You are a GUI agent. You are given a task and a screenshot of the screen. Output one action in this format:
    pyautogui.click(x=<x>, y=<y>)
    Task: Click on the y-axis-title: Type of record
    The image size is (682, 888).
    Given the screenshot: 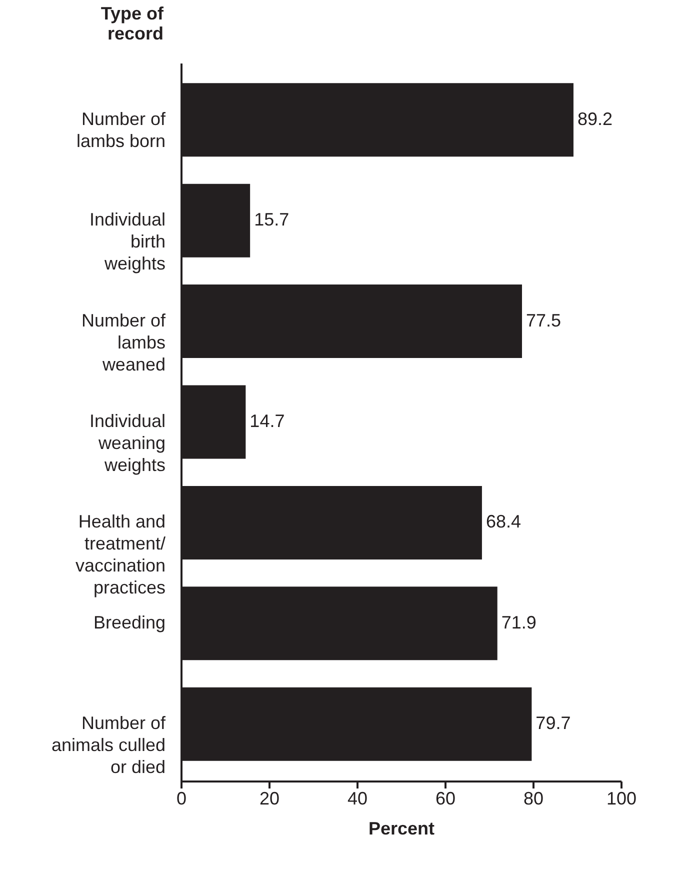 What is the action you would take?
    pyautogui.click(x=132, y=24)
    